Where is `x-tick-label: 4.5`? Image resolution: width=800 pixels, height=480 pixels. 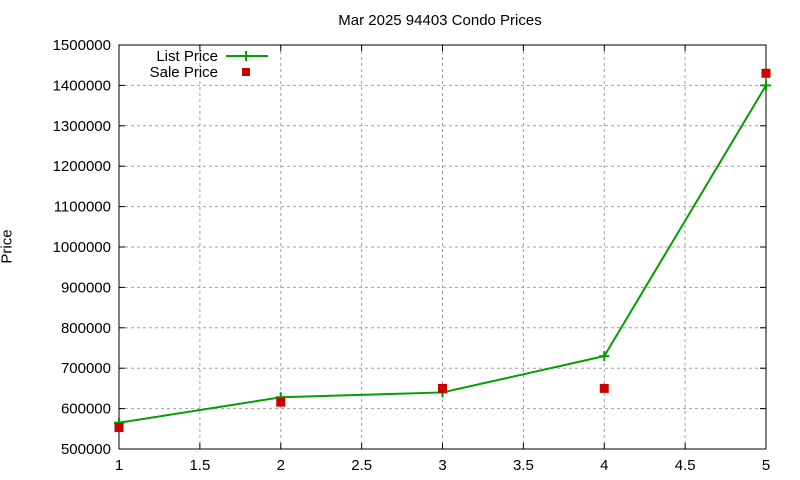 x-tick-label: 4.5 is located at coordinates (685, 465).